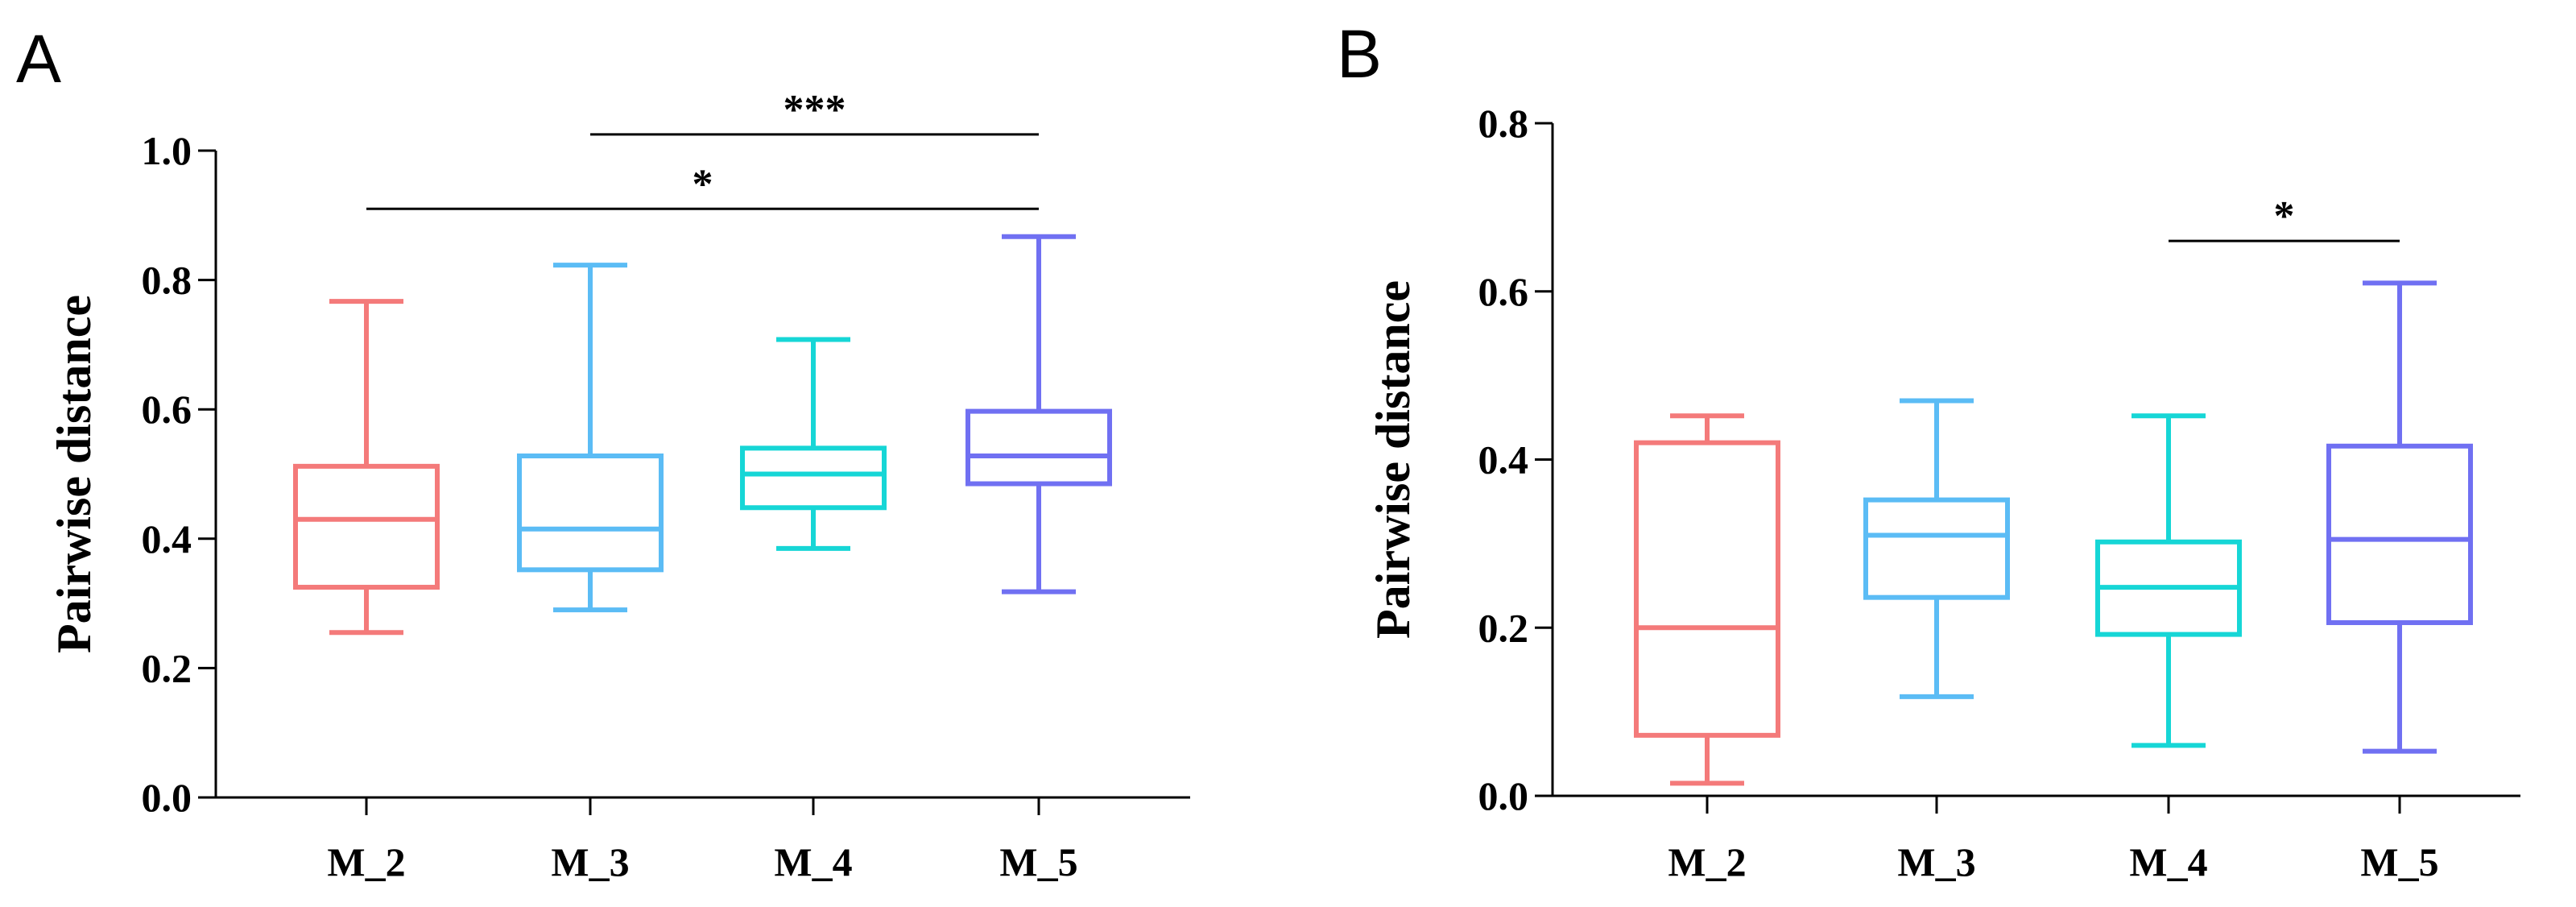 The width and height of the screenshot is (2576, 907). I want to click on significance-label: ***, so click(815, 110).